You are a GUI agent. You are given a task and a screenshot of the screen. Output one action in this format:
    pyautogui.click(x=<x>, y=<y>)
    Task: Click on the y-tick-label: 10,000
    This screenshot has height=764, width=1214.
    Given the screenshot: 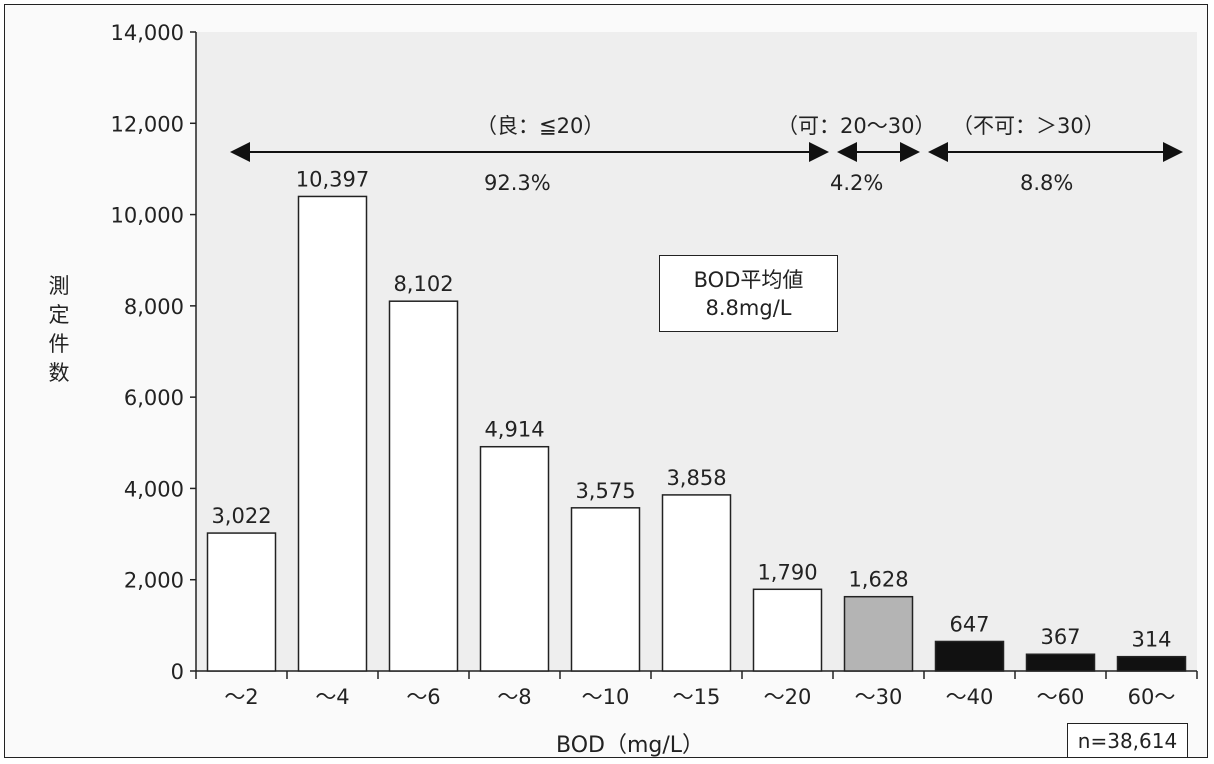 What is the action you would take?
    pyautogui.click(x=147, y=216)
    